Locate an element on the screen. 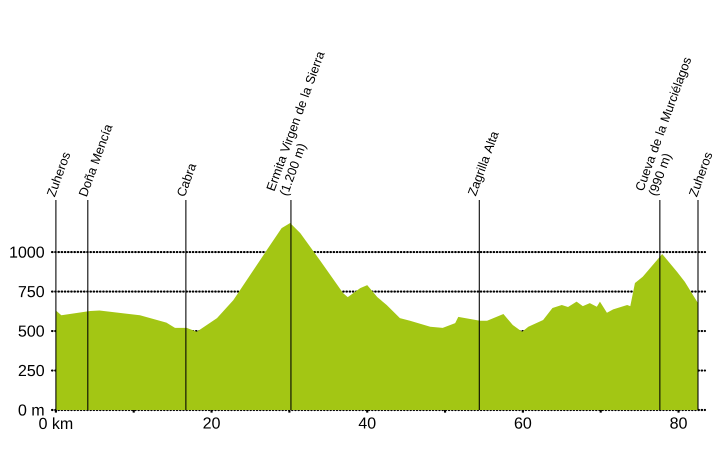 The image size is (712, 455). x-tick-label: 60 is located at coordinates (523, 423).